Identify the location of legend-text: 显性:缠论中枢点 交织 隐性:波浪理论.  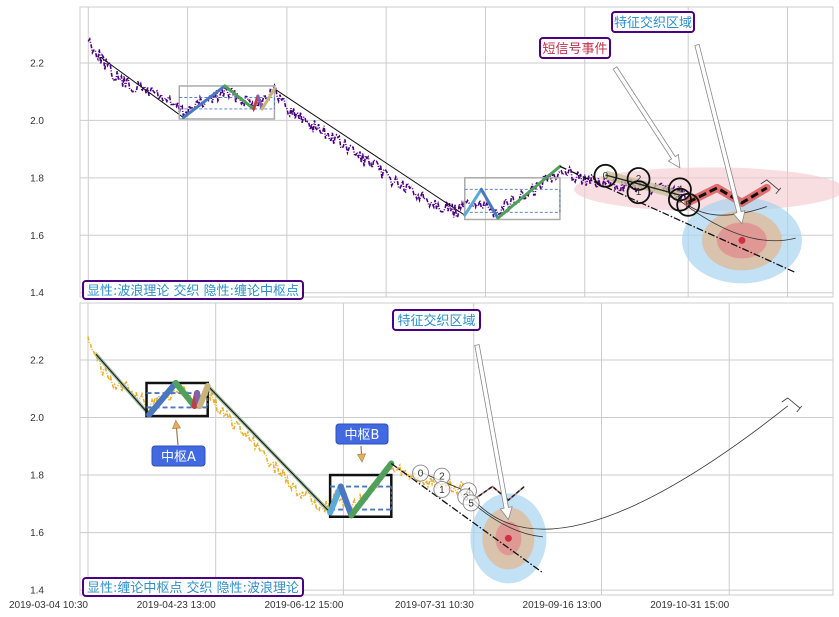
(193, 588).